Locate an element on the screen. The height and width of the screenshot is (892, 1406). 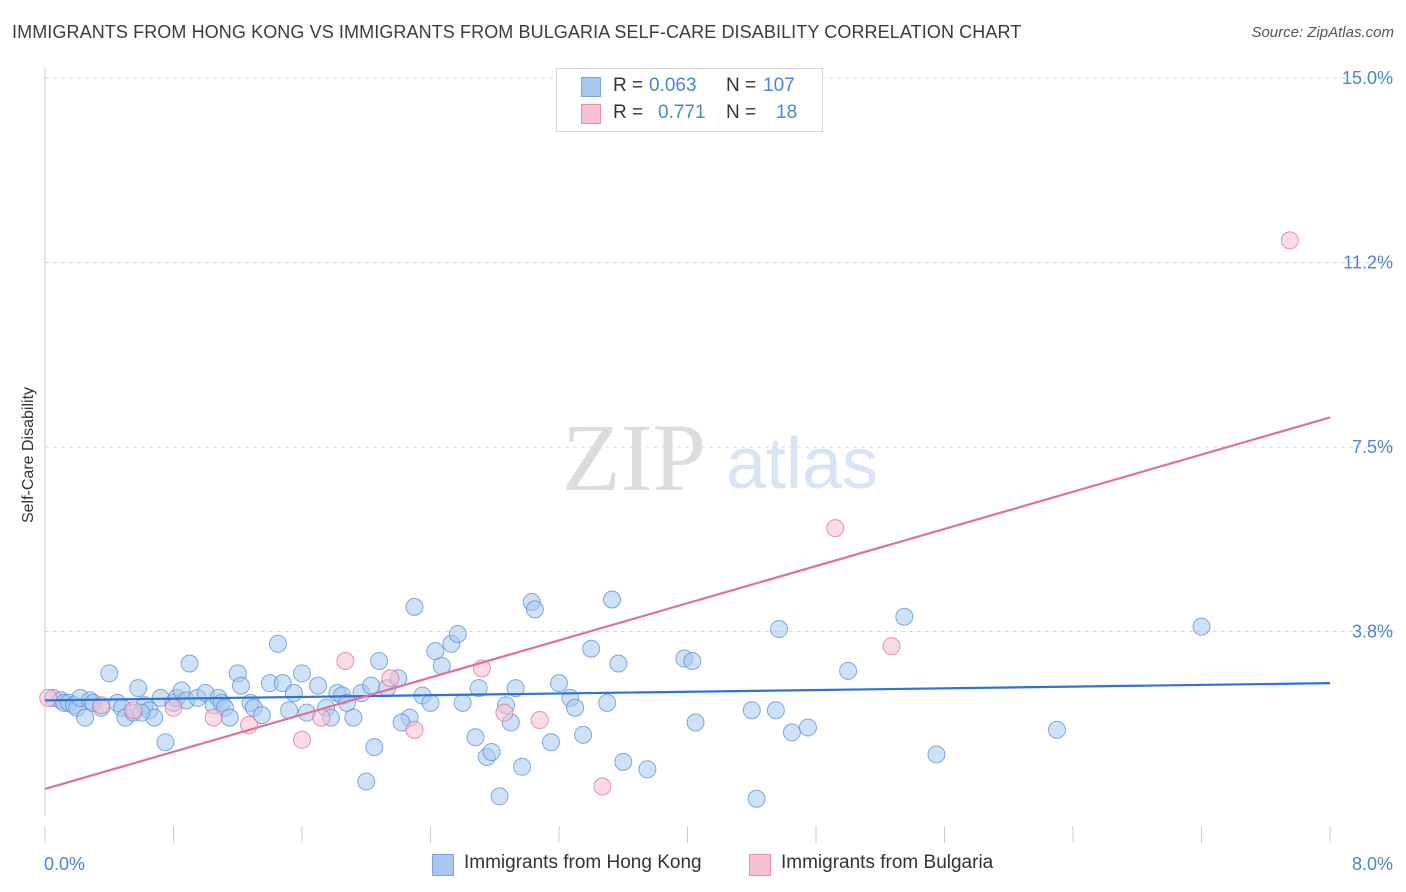
watermark-zip: ZIP is located at coordinates (634, 457).